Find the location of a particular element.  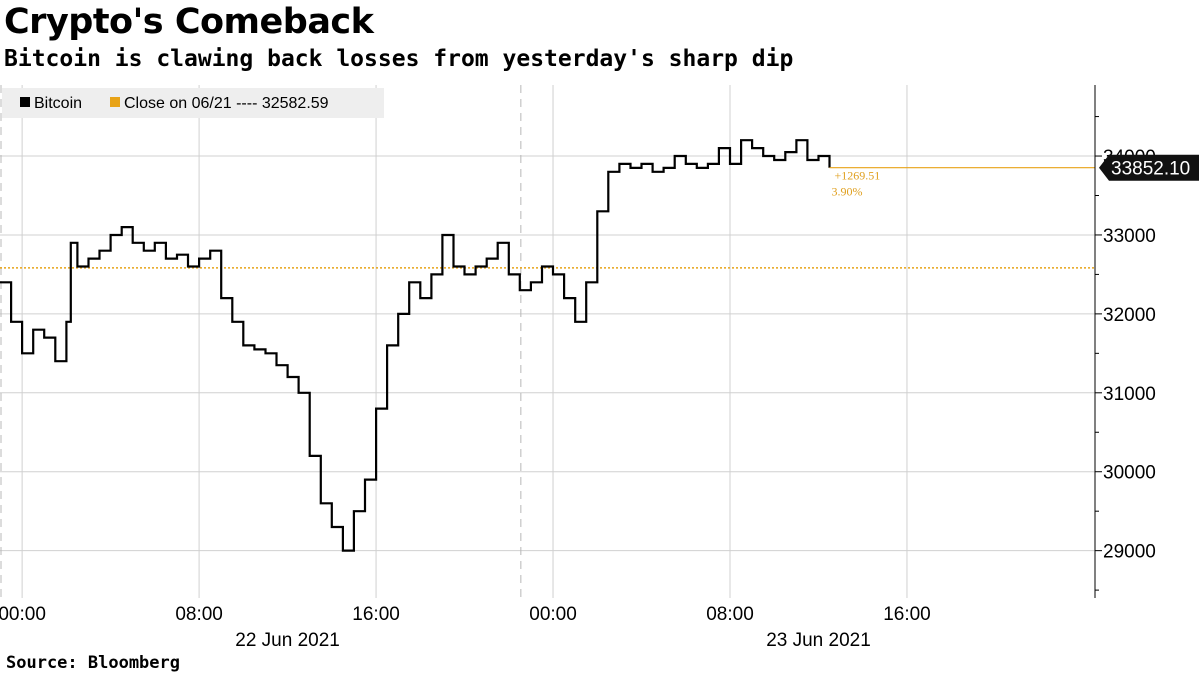

legend-label-close: Close on 06/21 ---- 32582.59 is located at coordinates (226, 103).